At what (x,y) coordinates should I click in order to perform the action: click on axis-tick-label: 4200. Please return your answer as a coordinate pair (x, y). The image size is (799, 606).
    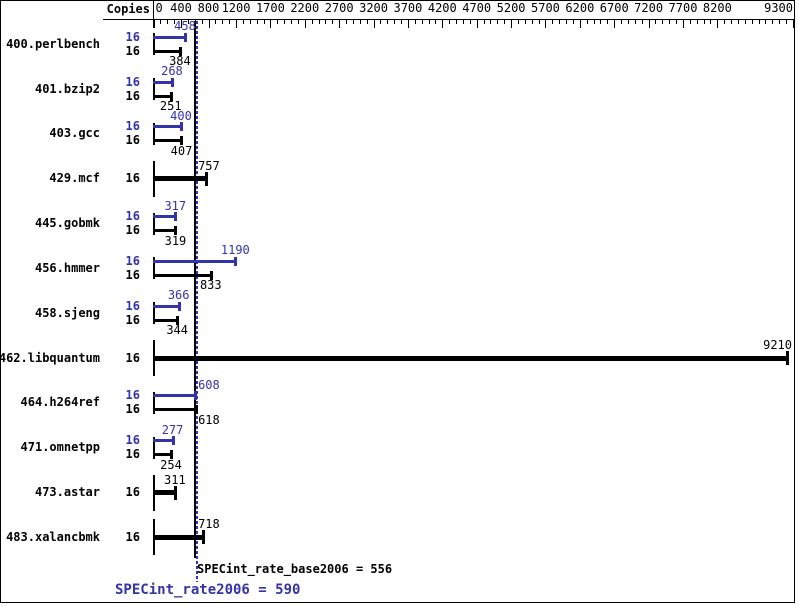
    Looking at the image, I should click on (442, 8).